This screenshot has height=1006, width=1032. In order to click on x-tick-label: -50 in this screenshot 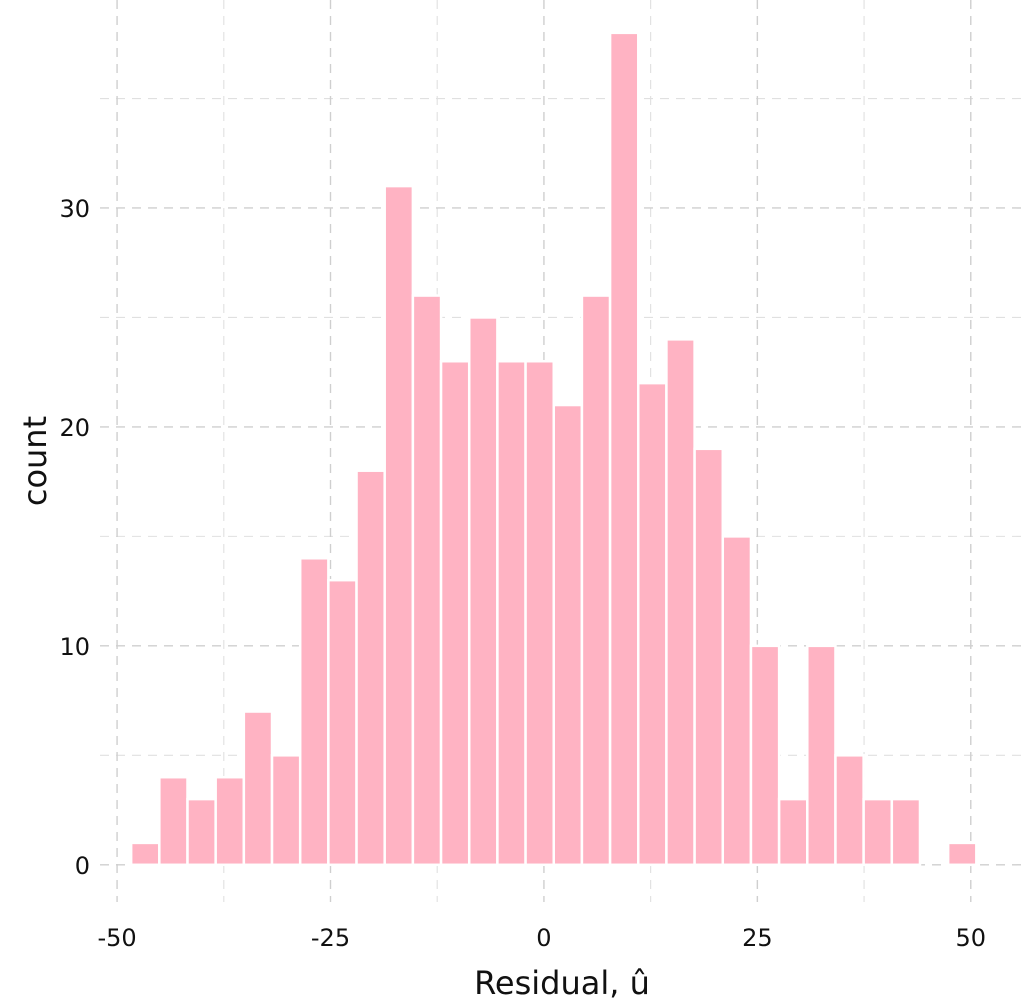, I will do `click(116, 938)`.